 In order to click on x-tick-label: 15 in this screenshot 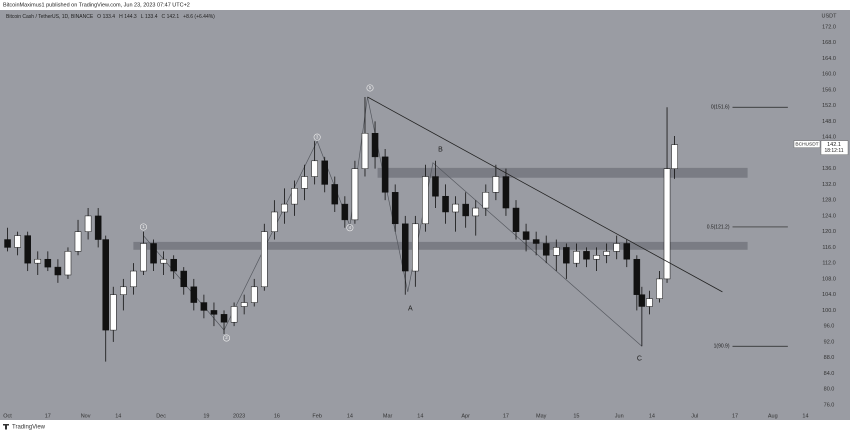, I will do `click(576, 416)`.